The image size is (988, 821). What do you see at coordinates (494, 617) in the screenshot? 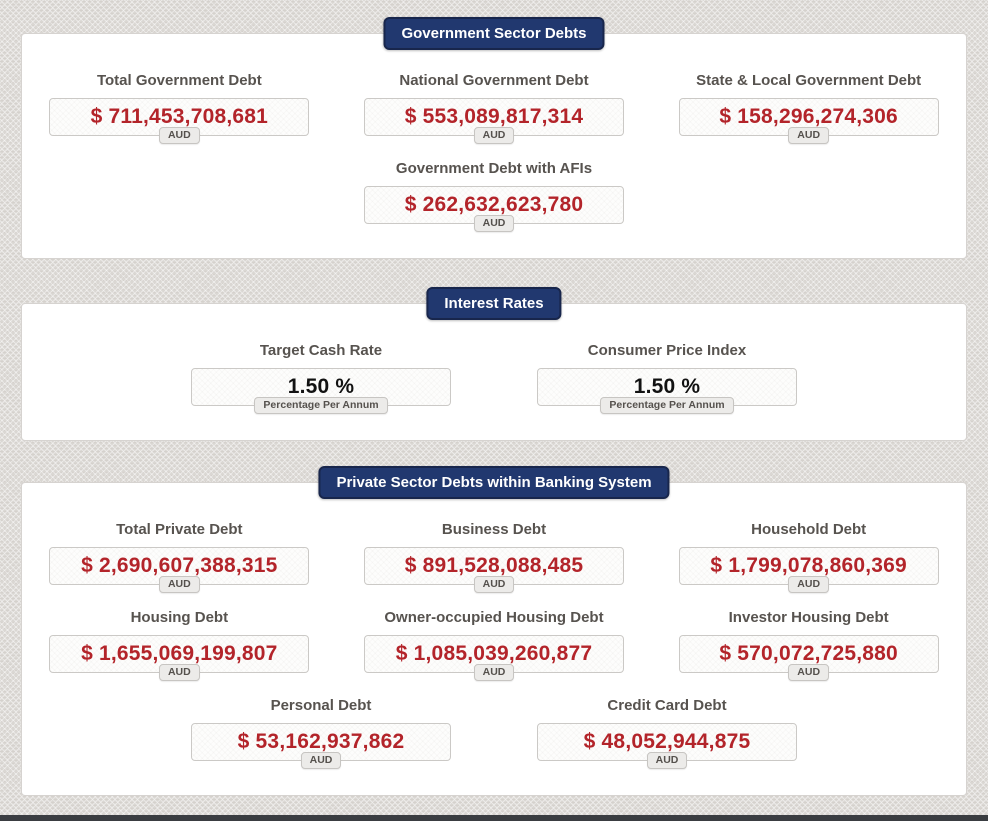
I see `stat-label: Owner-occupied Housing Debt` at bounding box center [494, 617].